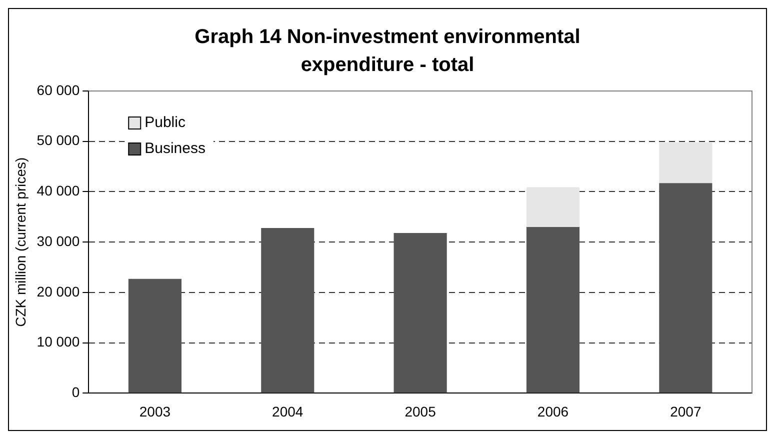 The height and width of the screenshot is (439, 775). Describe the element at coordinates (175, 149) in the screenshot. I see `legend-label: Business` at that location.